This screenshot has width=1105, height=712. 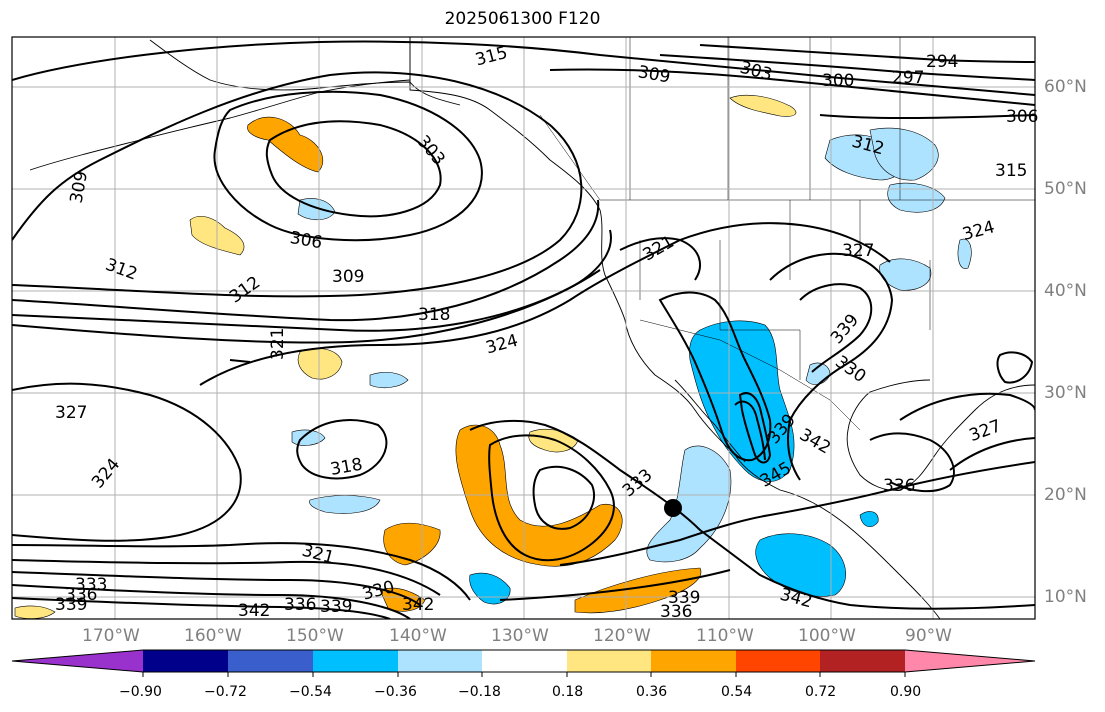 I want to click on colorbar-label: −0.90, so click(x=140, y=692).